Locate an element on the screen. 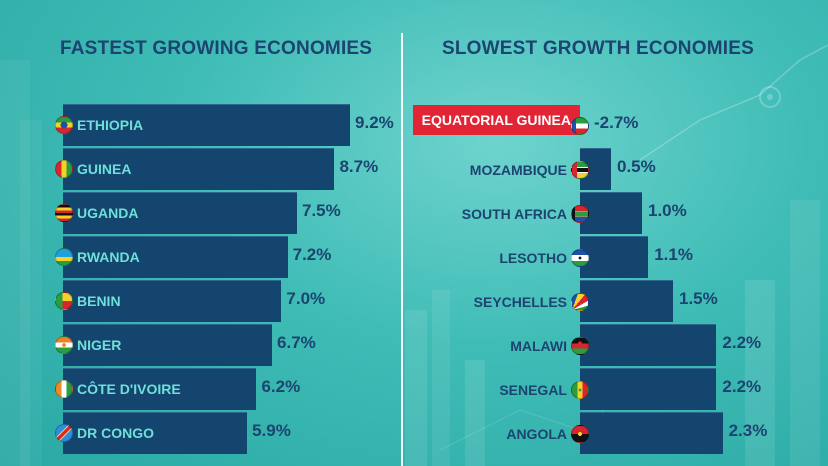 This screenshot has width=828, height=466. value-label: 9.2% is located at coordinates (374, 122).